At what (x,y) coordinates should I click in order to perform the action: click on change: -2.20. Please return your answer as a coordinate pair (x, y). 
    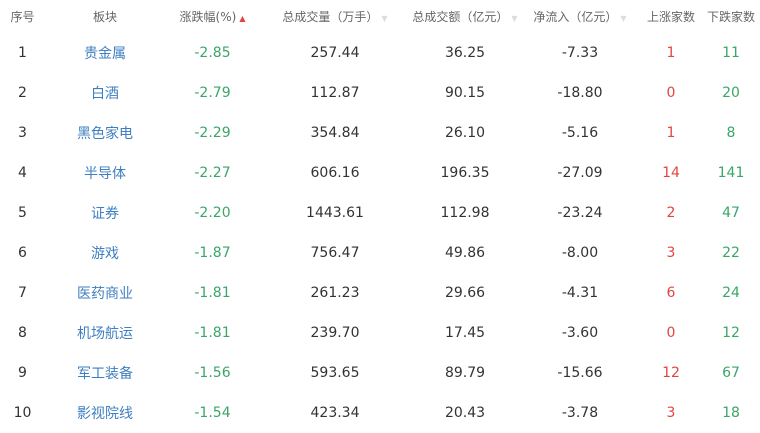
    Looking at the image, I should click on (212, 213).